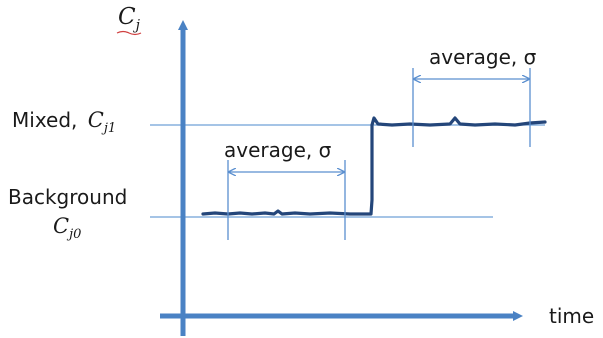 This screenshot has width=603, height=338. What do you see at coordinates (278, 150) in the screenshot?
I see `window-background-label: average, σ` at bounding box center [278, 150].